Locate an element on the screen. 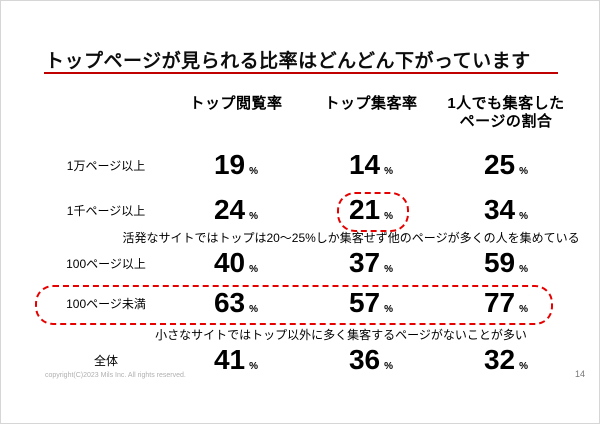 Image resolution: width=600 pixels, height=424 pixels. value-number: 59 is located at coordinates (499, 262).